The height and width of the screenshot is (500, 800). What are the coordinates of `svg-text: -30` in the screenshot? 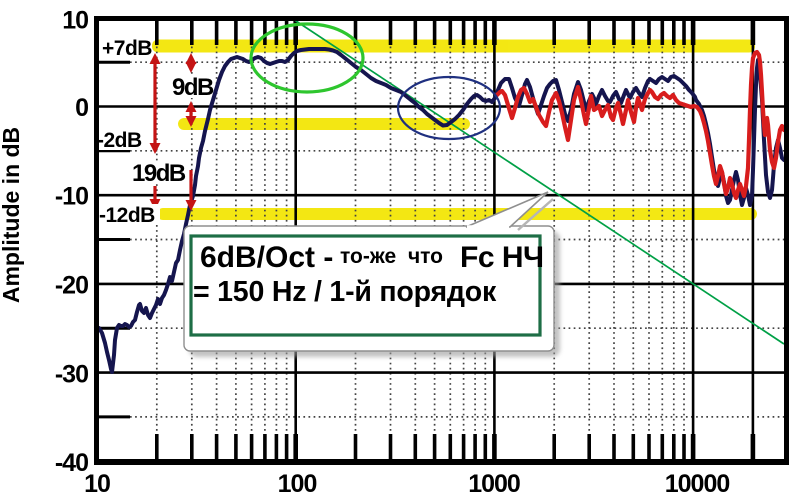 It's located at (71, 375).